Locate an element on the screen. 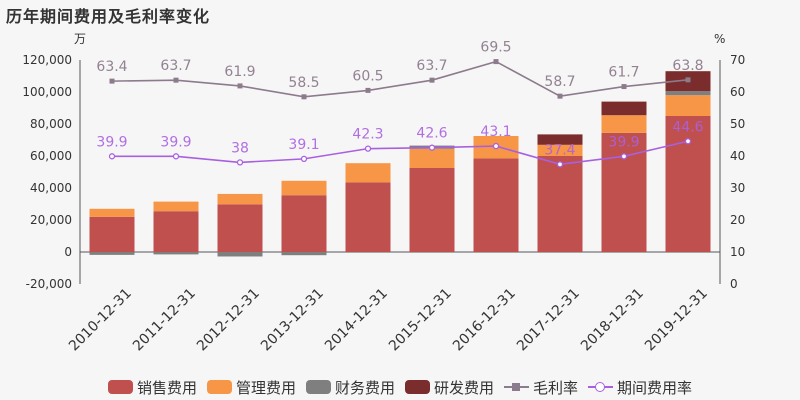 The height and width of the screenshot is (400, 800). data-label-1: 60.5 is located at coordinates (367, 76).